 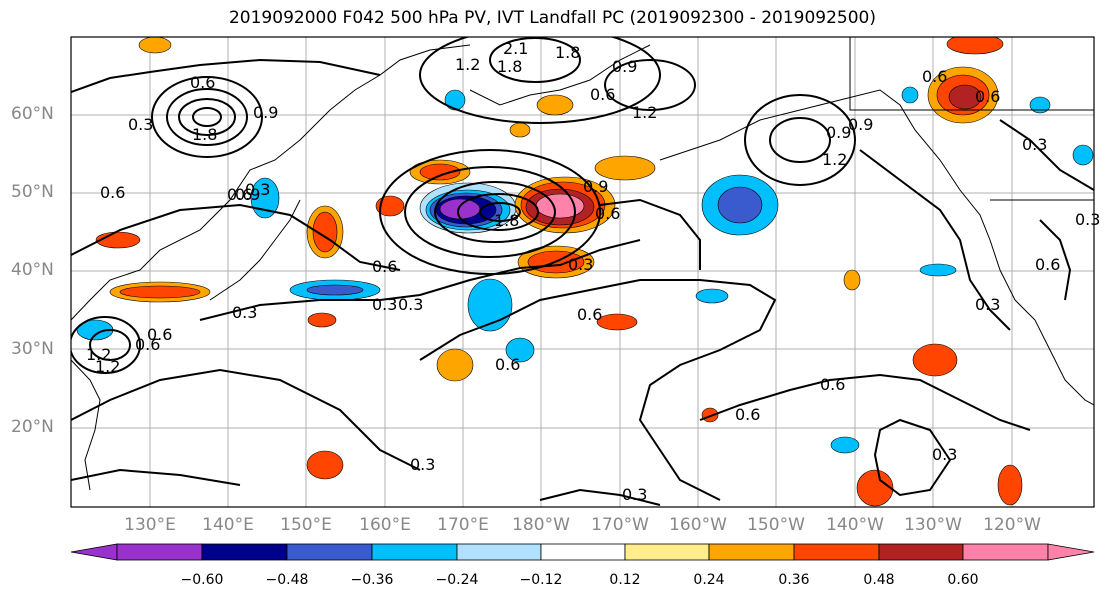 What do you see at coordinates (933, 525) in the screenshot?
I see `lon-label: 130°W` at bounding box center [933, 525].